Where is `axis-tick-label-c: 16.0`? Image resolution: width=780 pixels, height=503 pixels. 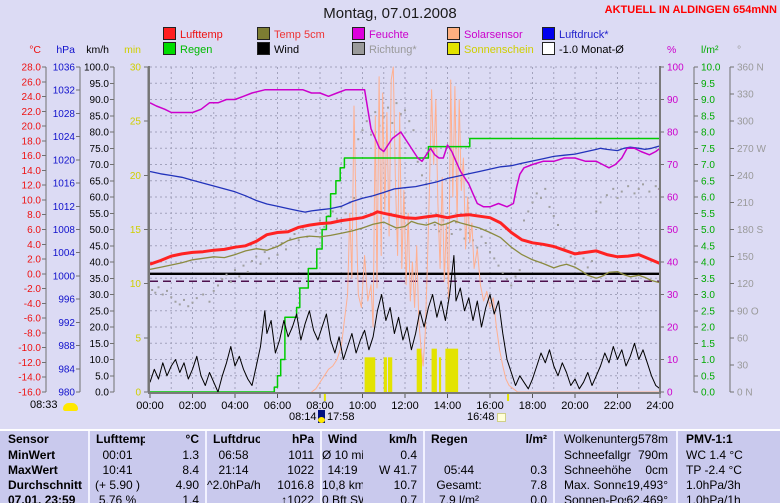 axis-tick-label-c: 16.0 is located at coordinates (32, 156).